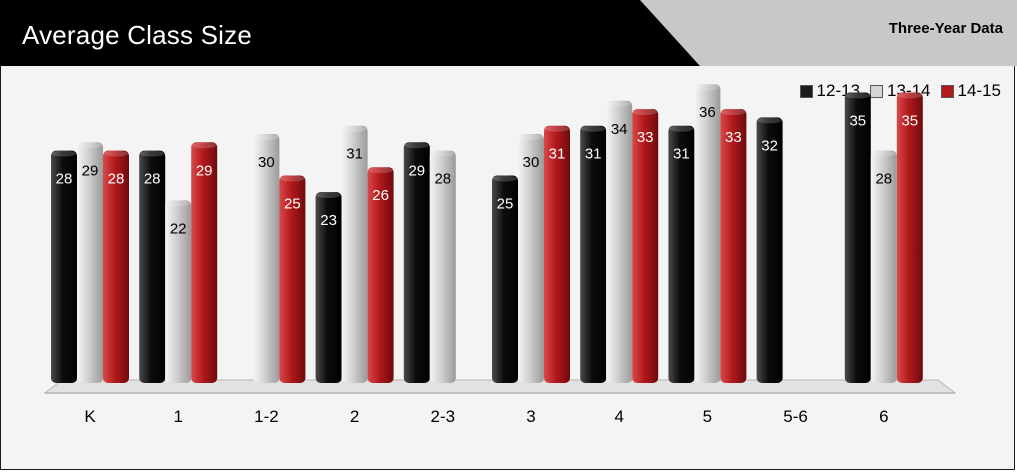 The height and width of the screenshot is (472, 1017). I want to click on x-tick-label-6: 6, so click(883, 416).